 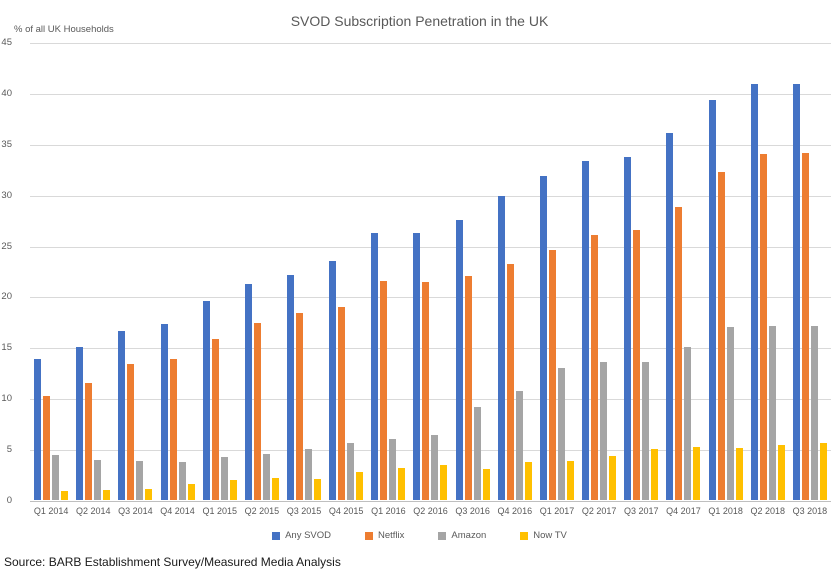 I want to click on bar-group-q2-2017, so click(x=599, y=330).